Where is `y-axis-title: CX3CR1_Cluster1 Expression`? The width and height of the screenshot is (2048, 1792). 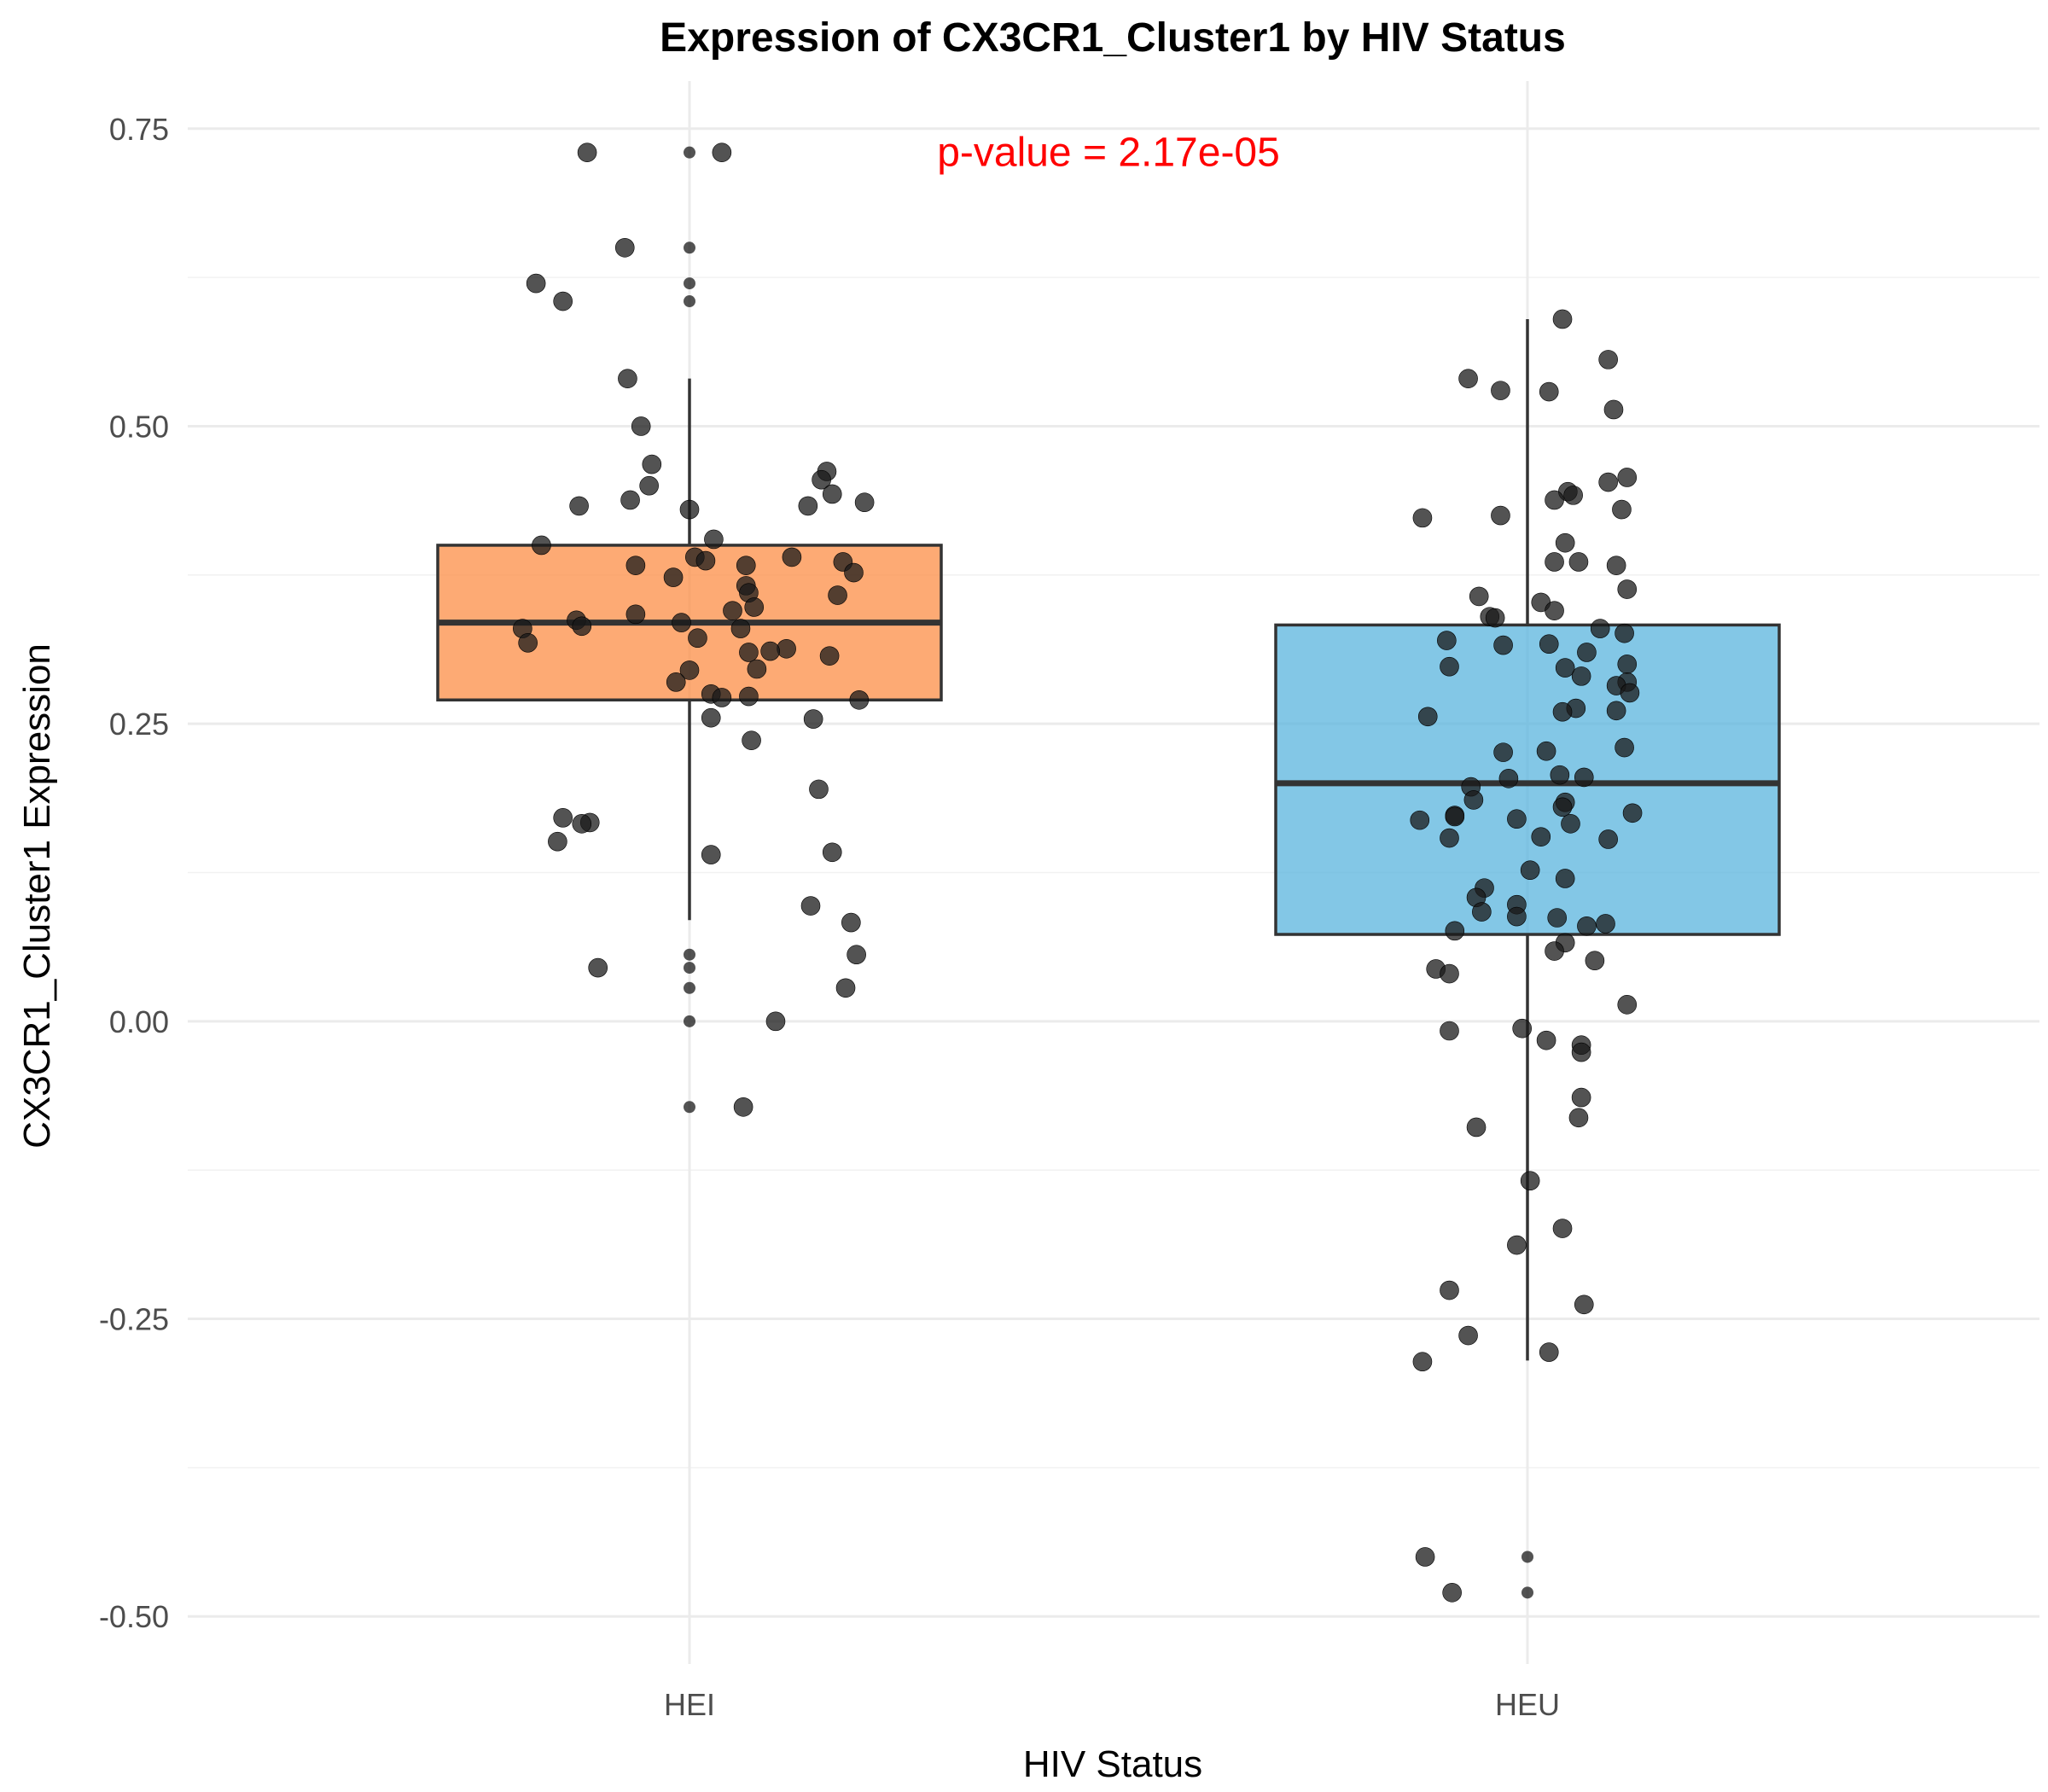 y-axis-title: CX3CR1_Cluster1 Expression is located at coordinates (37, 896).